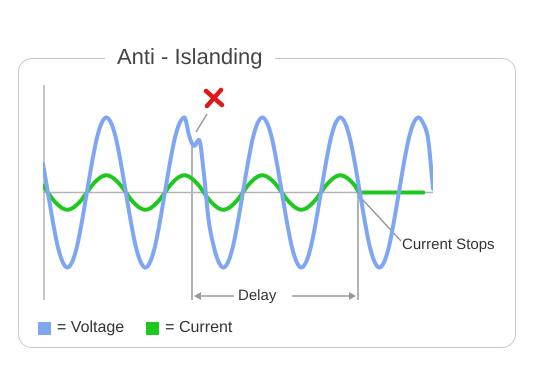  Describe the element at coordinates (198, 328) in the screenshot. I see `legend-label: = Current` at that location.